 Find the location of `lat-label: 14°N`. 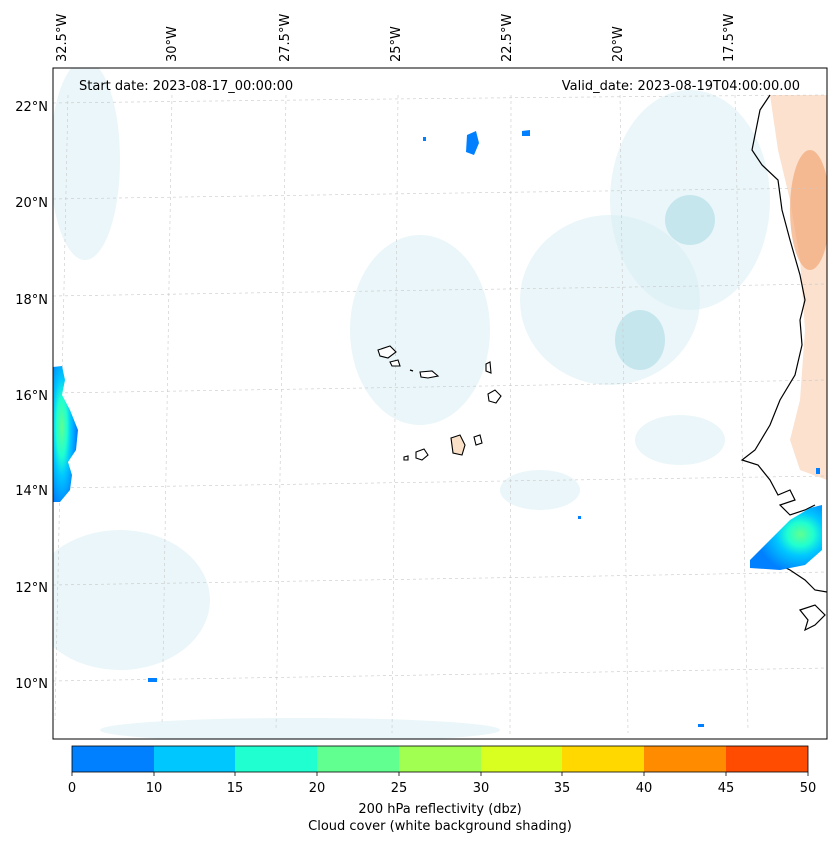

lat-label: 14°N is located at coordinates (31, 491).